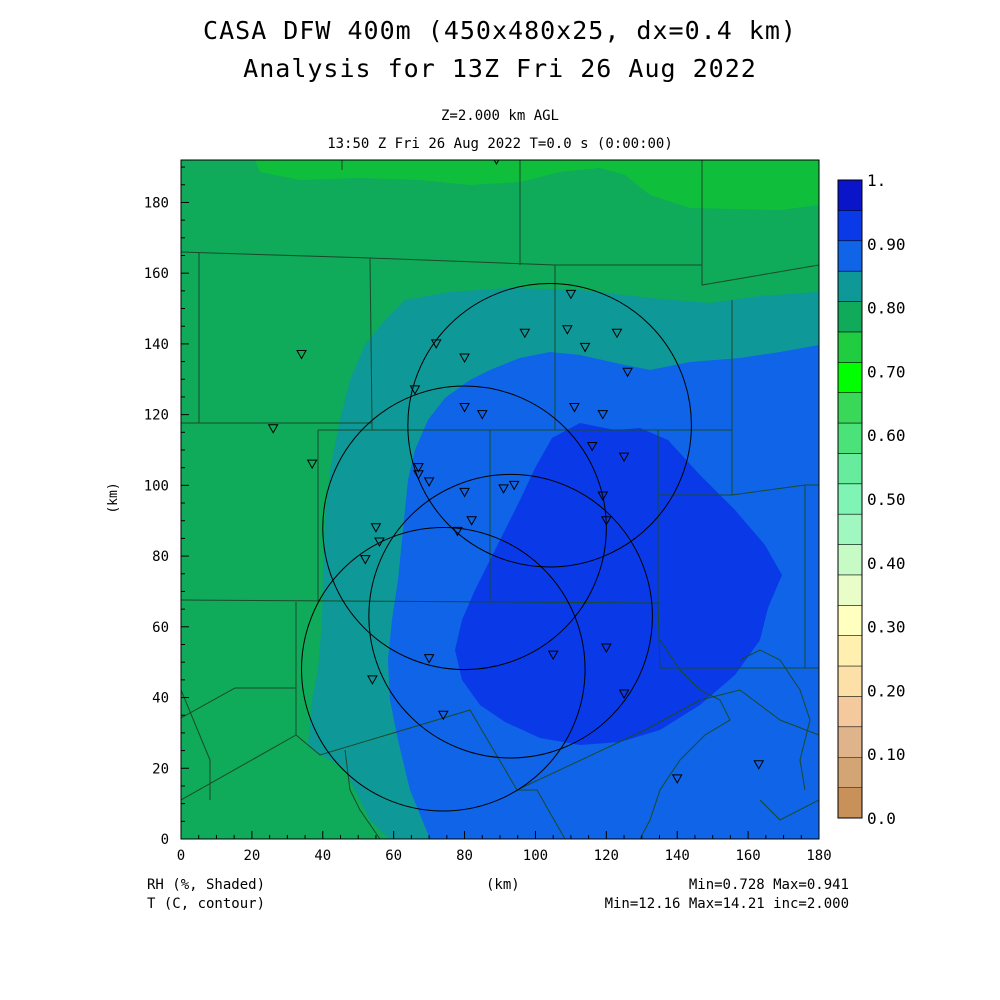  I want to click on y-tick-label: 80, so click(160, 557).